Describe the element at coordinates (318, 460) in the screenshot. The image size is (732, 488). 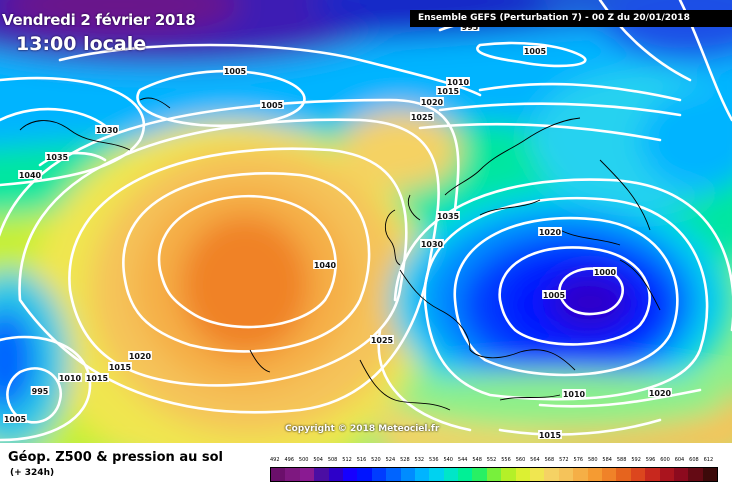
I see `scale-tick-label: 504` at that location.